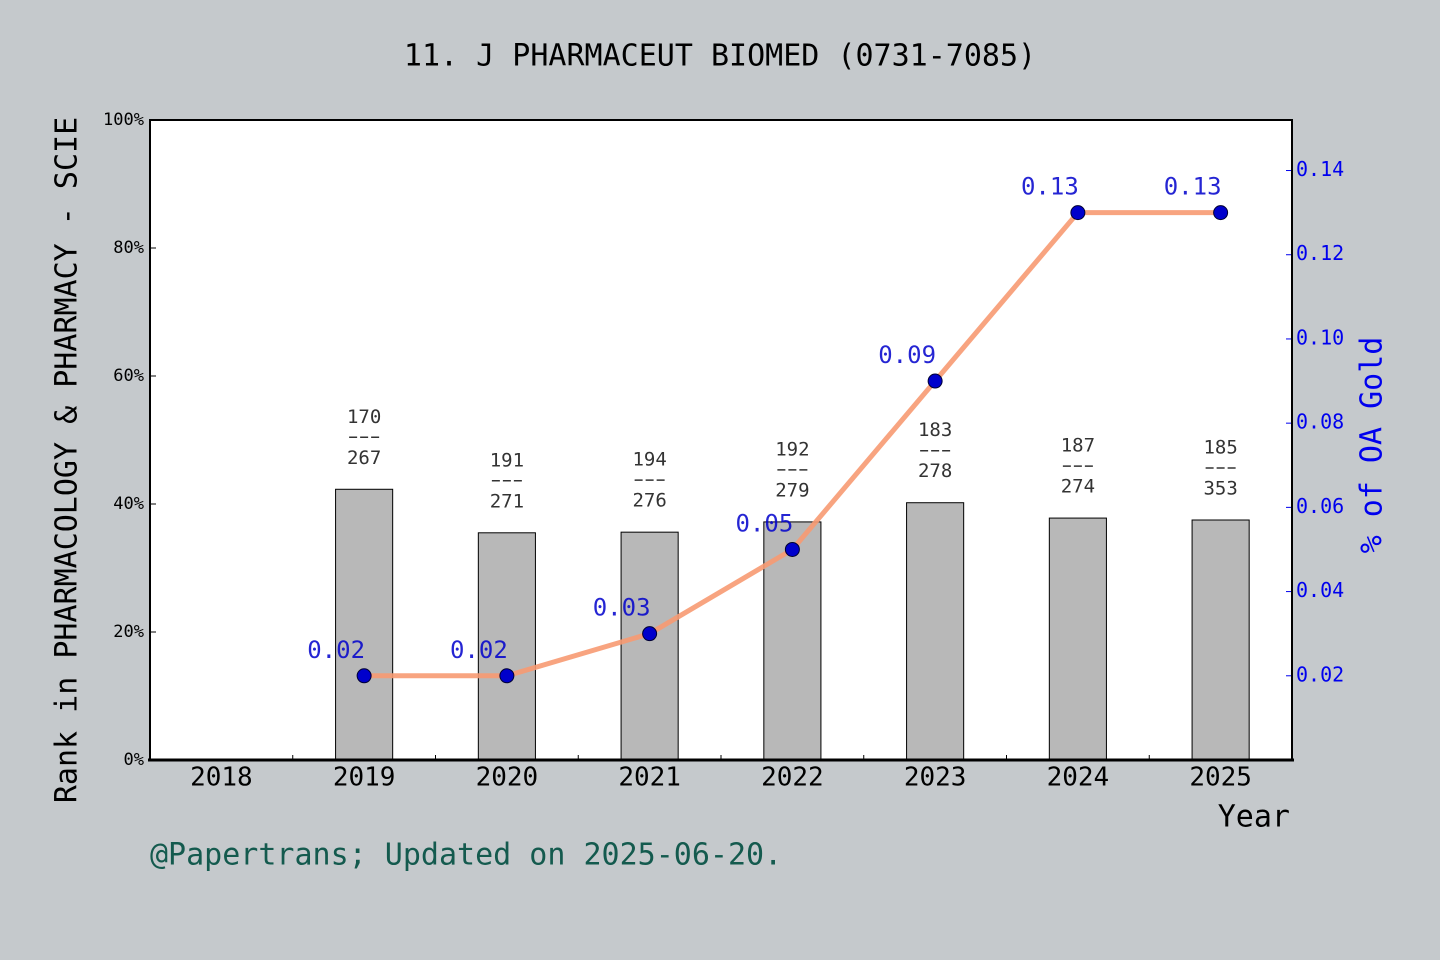 This screenshot has width=1440, height=960. I want to click on x-axis-label: Year, so click(1254, 817).